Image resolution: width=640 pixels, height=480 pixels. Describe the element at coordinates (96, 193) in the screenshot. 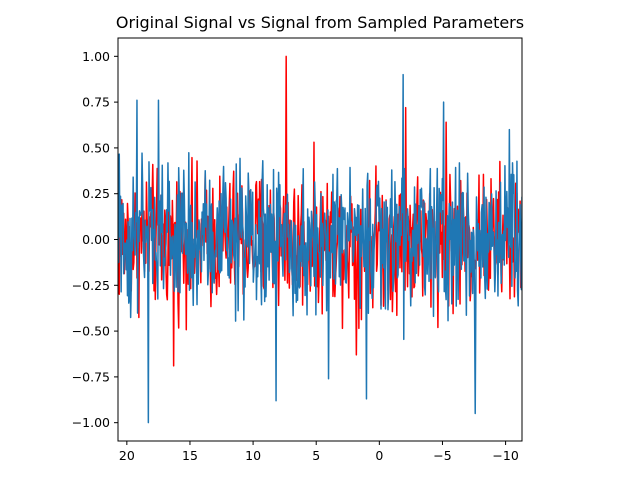

I see `y-tick-label: 0.25` at that location.